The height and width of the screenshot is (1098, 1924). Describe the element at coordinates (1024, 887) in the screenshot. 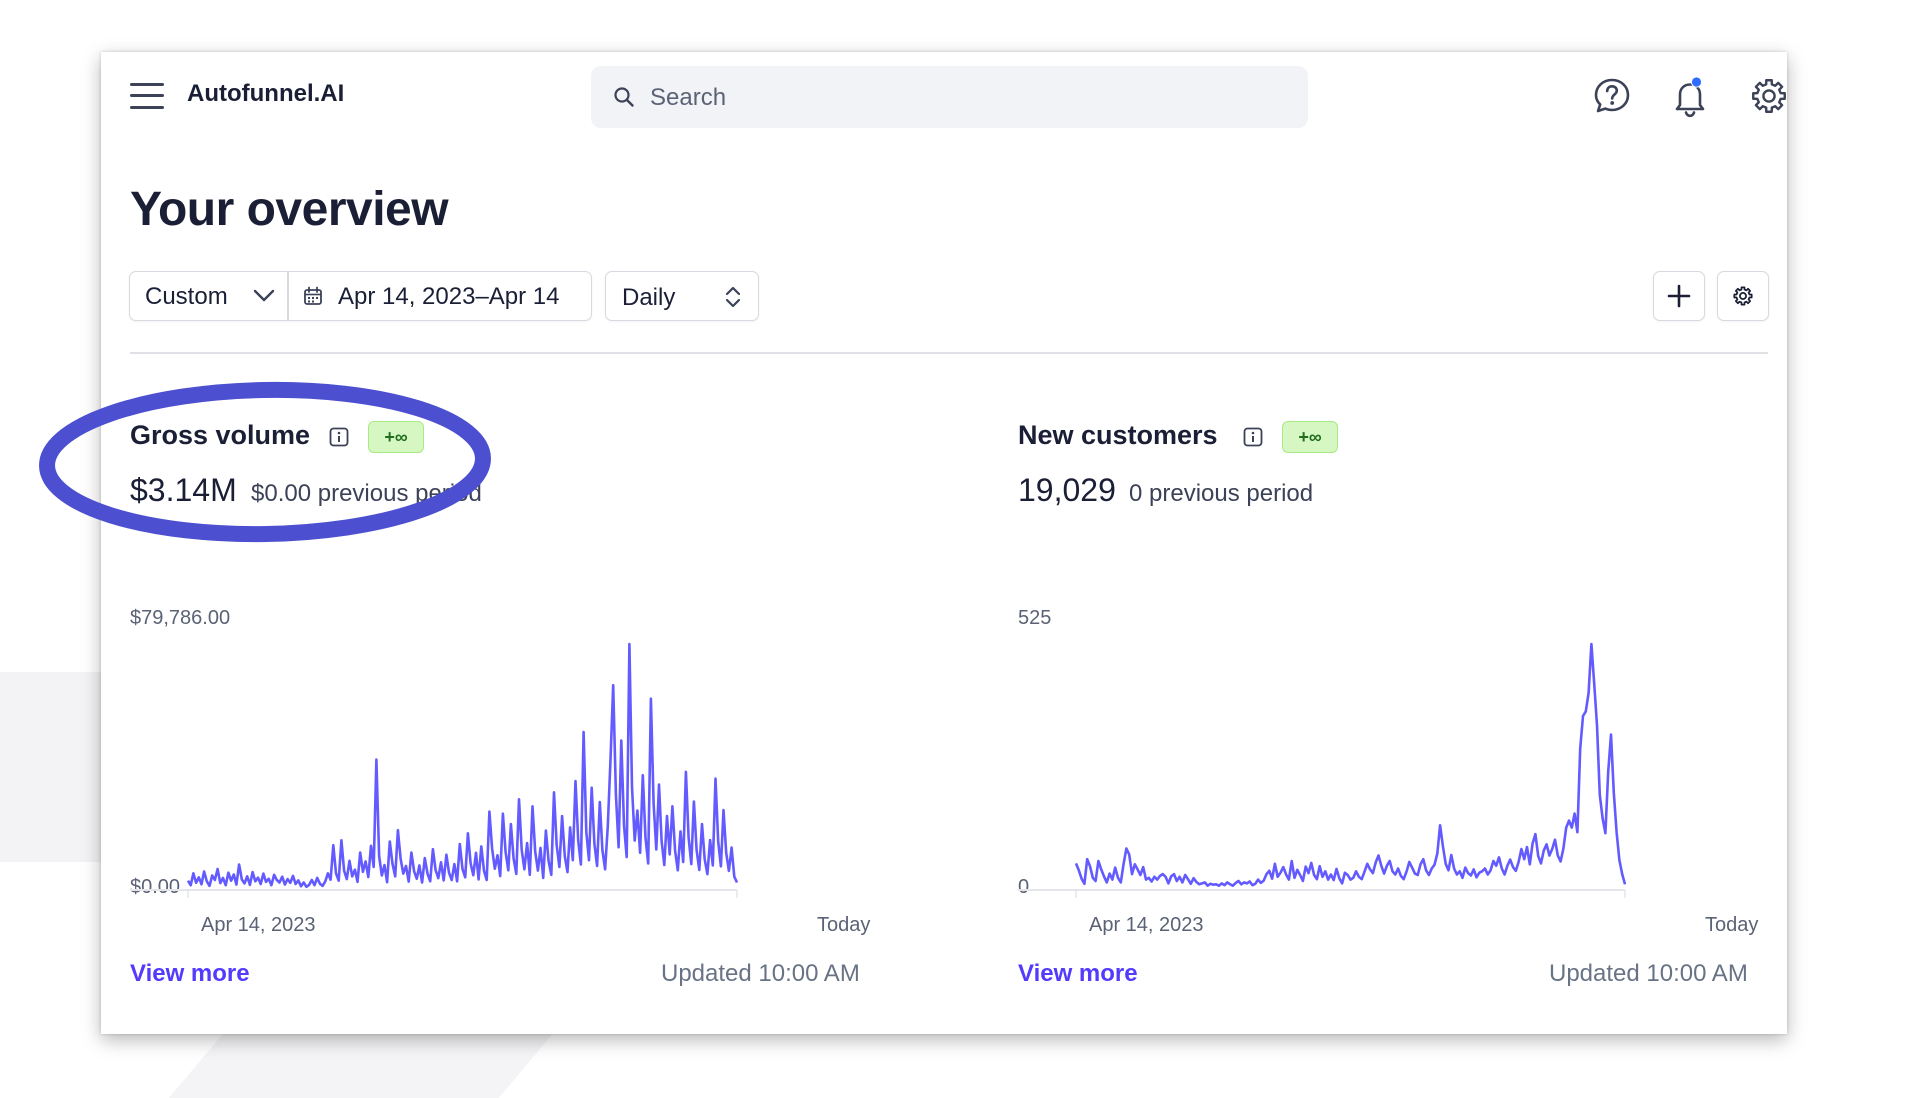

I see `y-axis-min-label: 0` at that location.